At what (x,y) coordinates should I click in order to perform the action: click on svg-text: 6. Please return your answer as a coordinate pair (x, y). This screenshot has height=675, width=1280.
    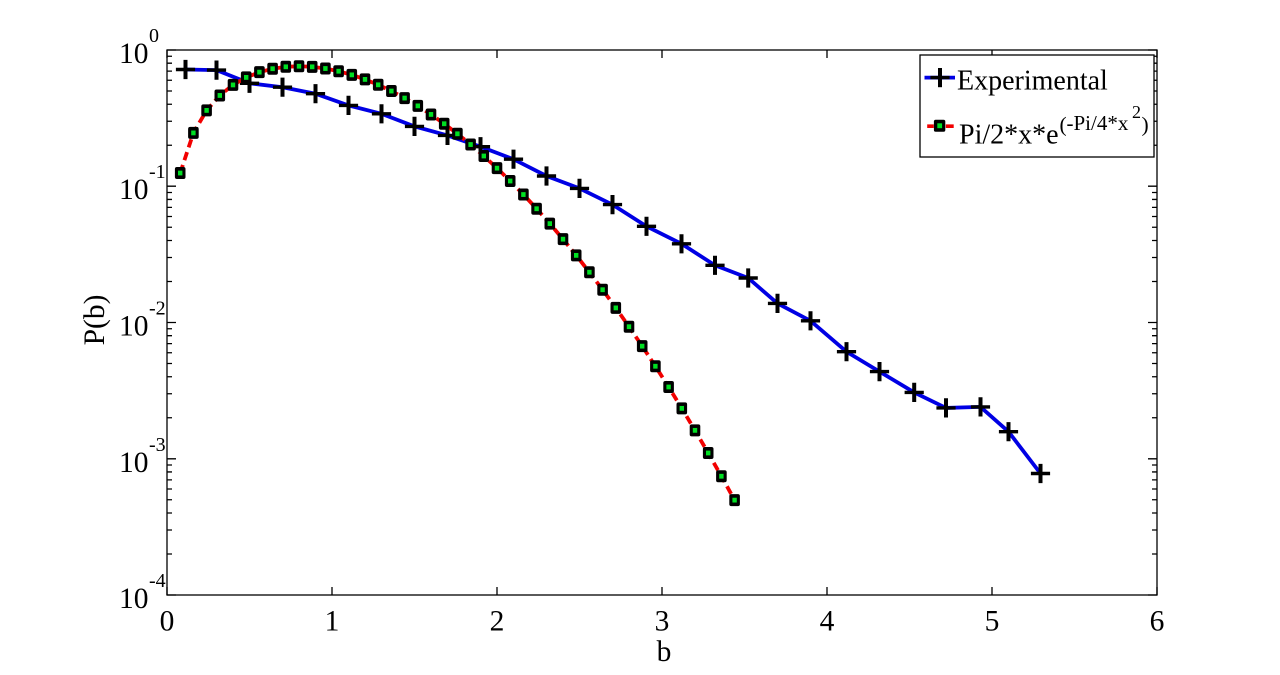
    Looking at the image, I should click on (1157, 622).